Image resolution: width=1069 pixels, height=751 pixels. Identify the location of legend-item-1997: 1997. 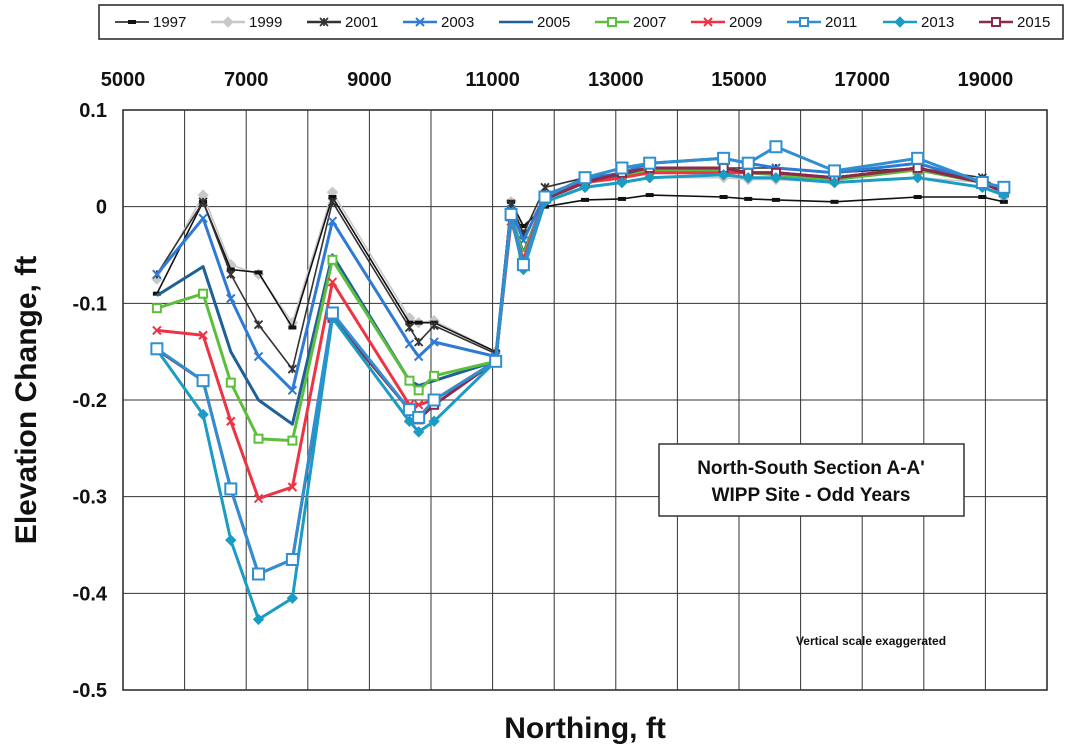
(150, 22).